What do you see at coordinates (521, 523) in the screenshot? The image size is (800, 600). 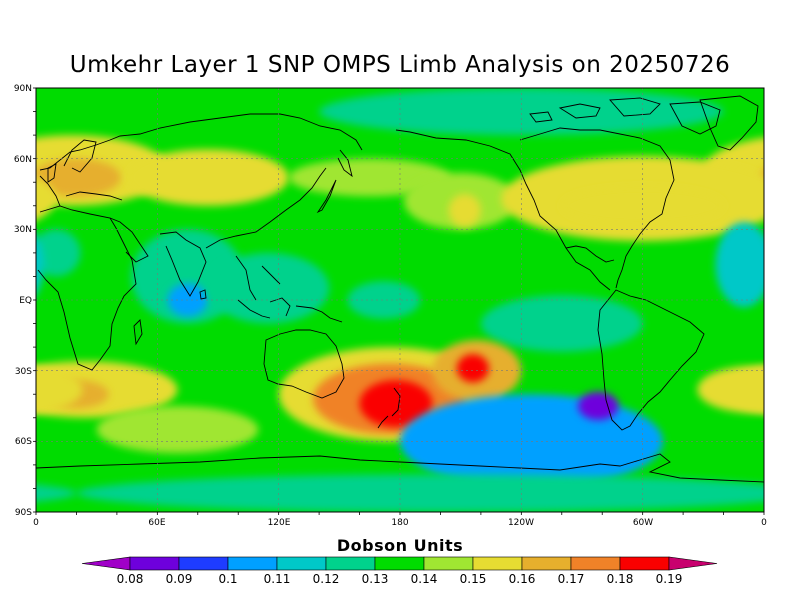 I see `lon-label-120w: 120W` at bounding box center [521, 523].